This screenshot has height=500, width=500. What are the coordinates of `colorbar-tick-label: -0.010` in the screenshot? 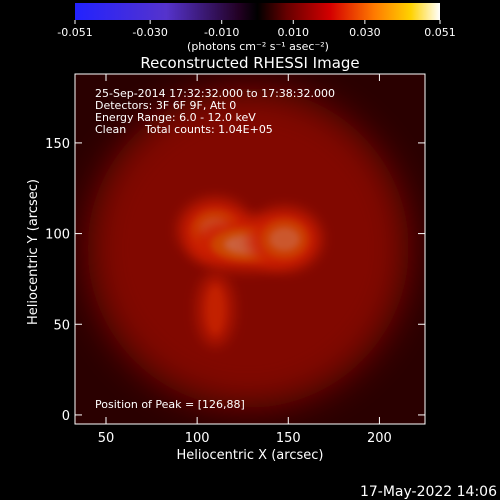 It's located at (221, 32).